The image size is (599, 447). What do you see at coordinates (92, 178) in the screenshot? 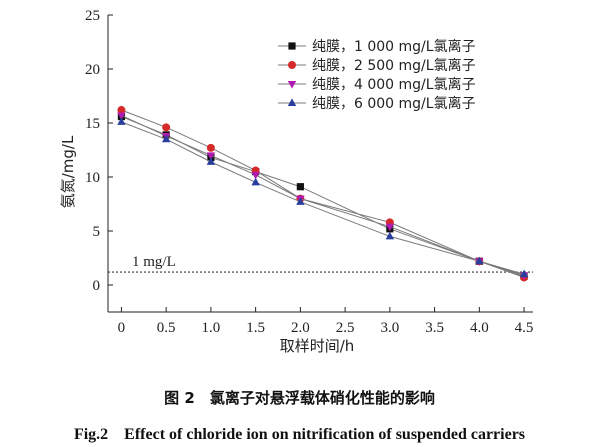
I see `y-tick-label: 10` at bounding box center [92, 178].